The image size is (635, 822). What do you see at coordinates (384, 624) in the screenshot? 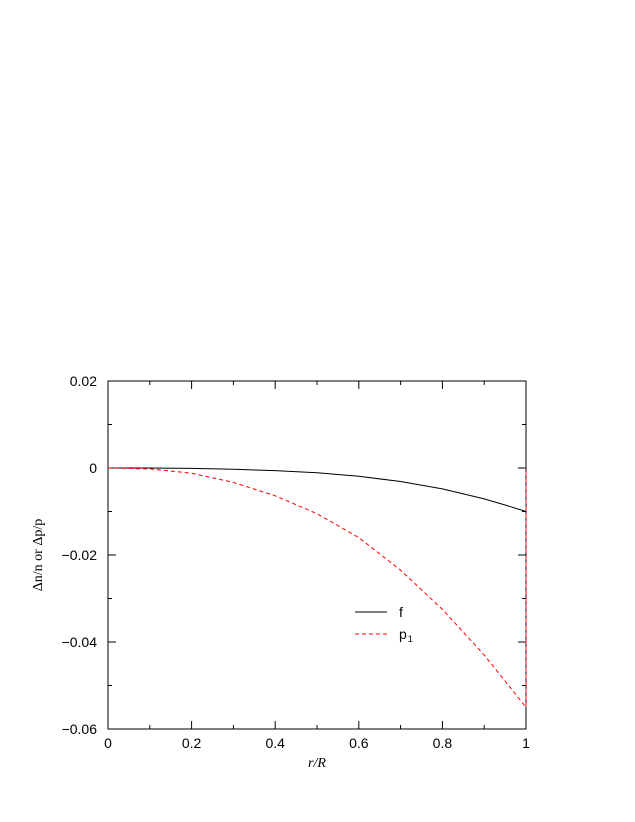
I see `legend: fp1` at bounding box center [384, 624].